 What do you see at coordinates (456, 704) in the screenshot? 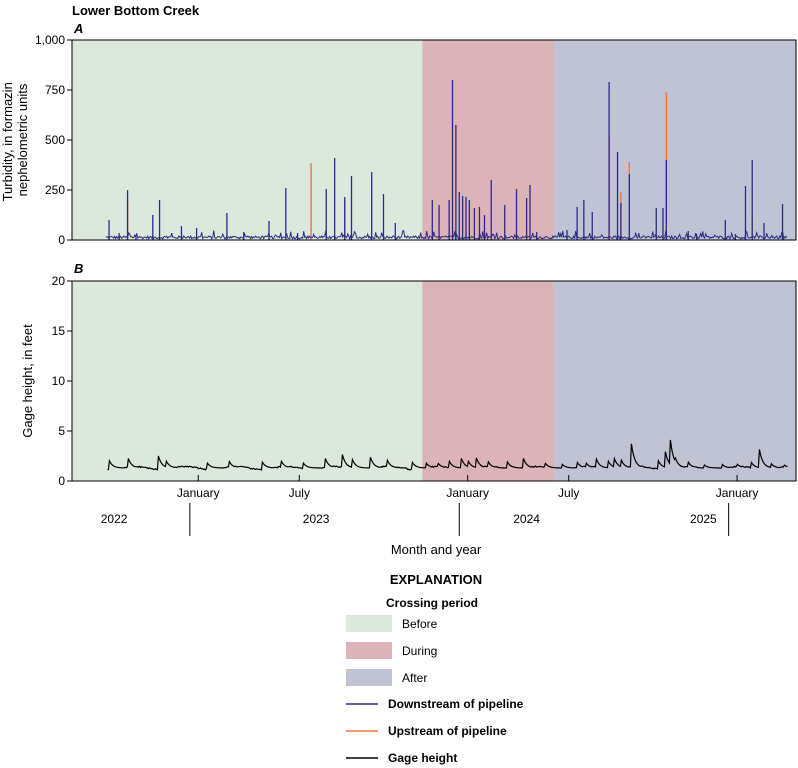
I see `legend-label-downstream: Downstream of pipeline` at bounding box center [456, 704].